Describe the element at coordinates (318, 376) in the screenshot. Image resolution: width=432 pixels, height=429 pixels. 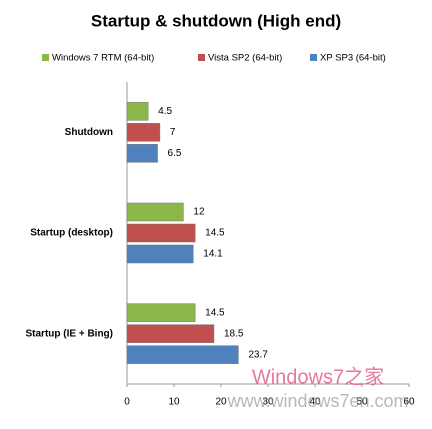
I see `watermark: Windows7之家` at that location.